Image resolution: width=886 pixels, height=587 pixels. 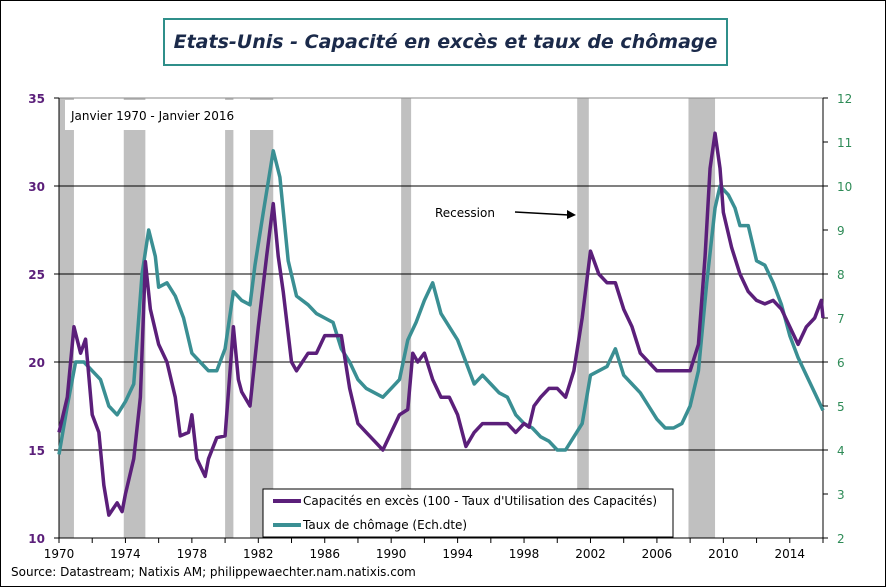 I want to click on x-tick-label: 1986, so click(x=324, y=554).